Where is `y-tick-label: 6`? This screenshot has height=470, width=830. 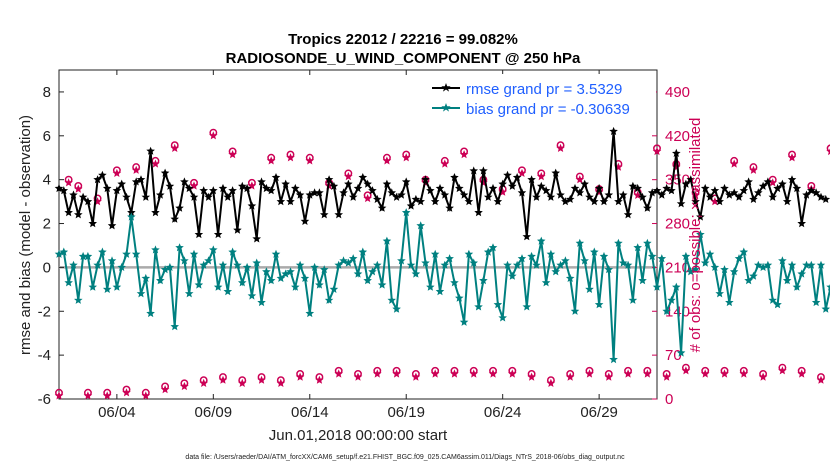 y-tick-label: 6 is located at coordinates (47, 136).